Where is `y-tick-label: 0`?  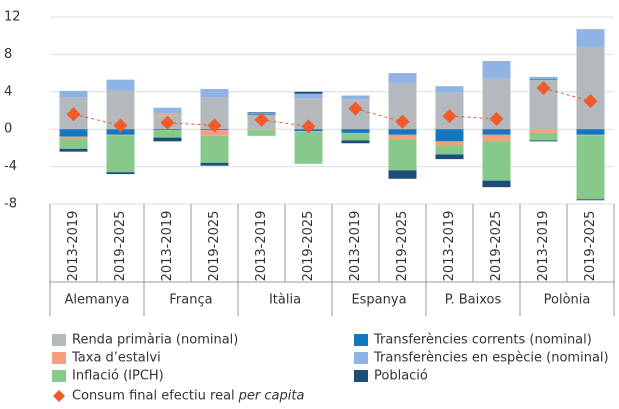
y-tick-label: 0 is located at coordinates (8, 129).